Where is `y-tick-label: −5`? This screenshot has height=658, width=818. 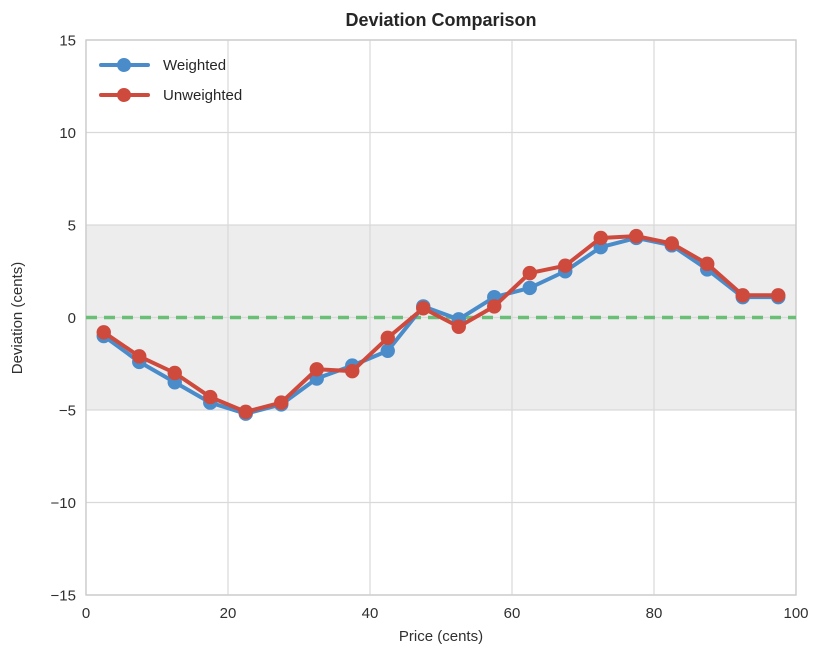 y-tick-label: −5 is located at coordinates (67, 411).